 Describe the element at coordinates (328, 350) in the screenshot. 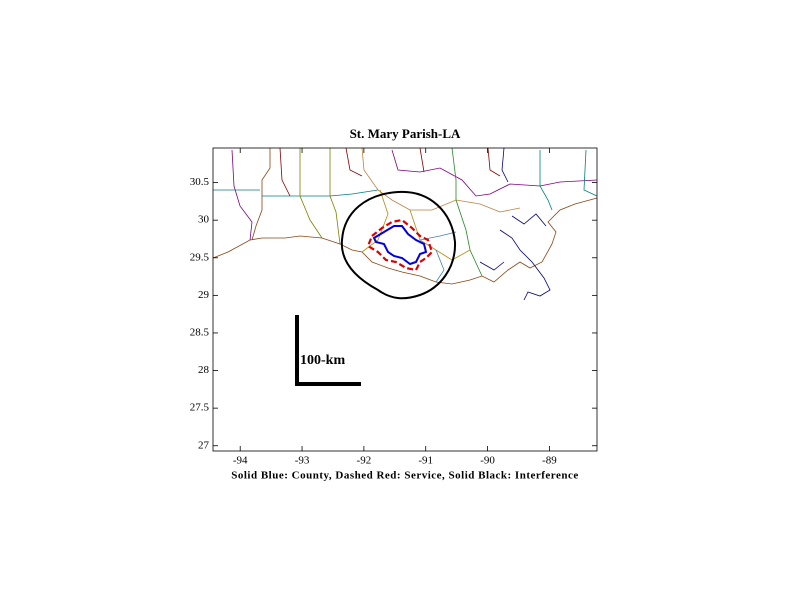

I see `scale-bar` at that location.